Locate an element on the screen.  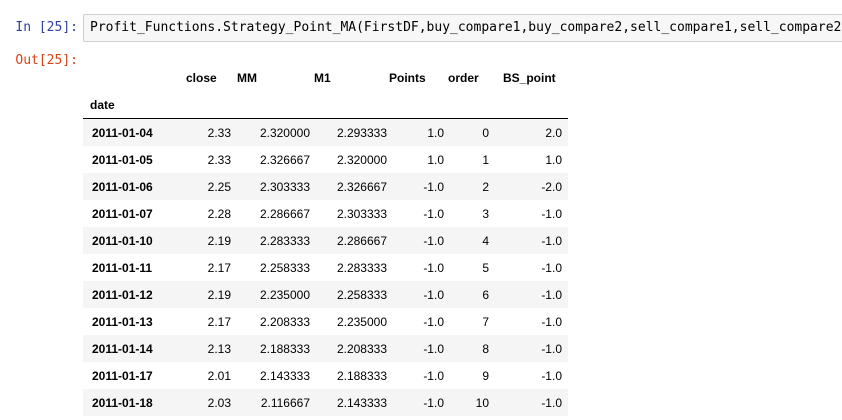
column-header: M1 is located at coordinates (322, 77).